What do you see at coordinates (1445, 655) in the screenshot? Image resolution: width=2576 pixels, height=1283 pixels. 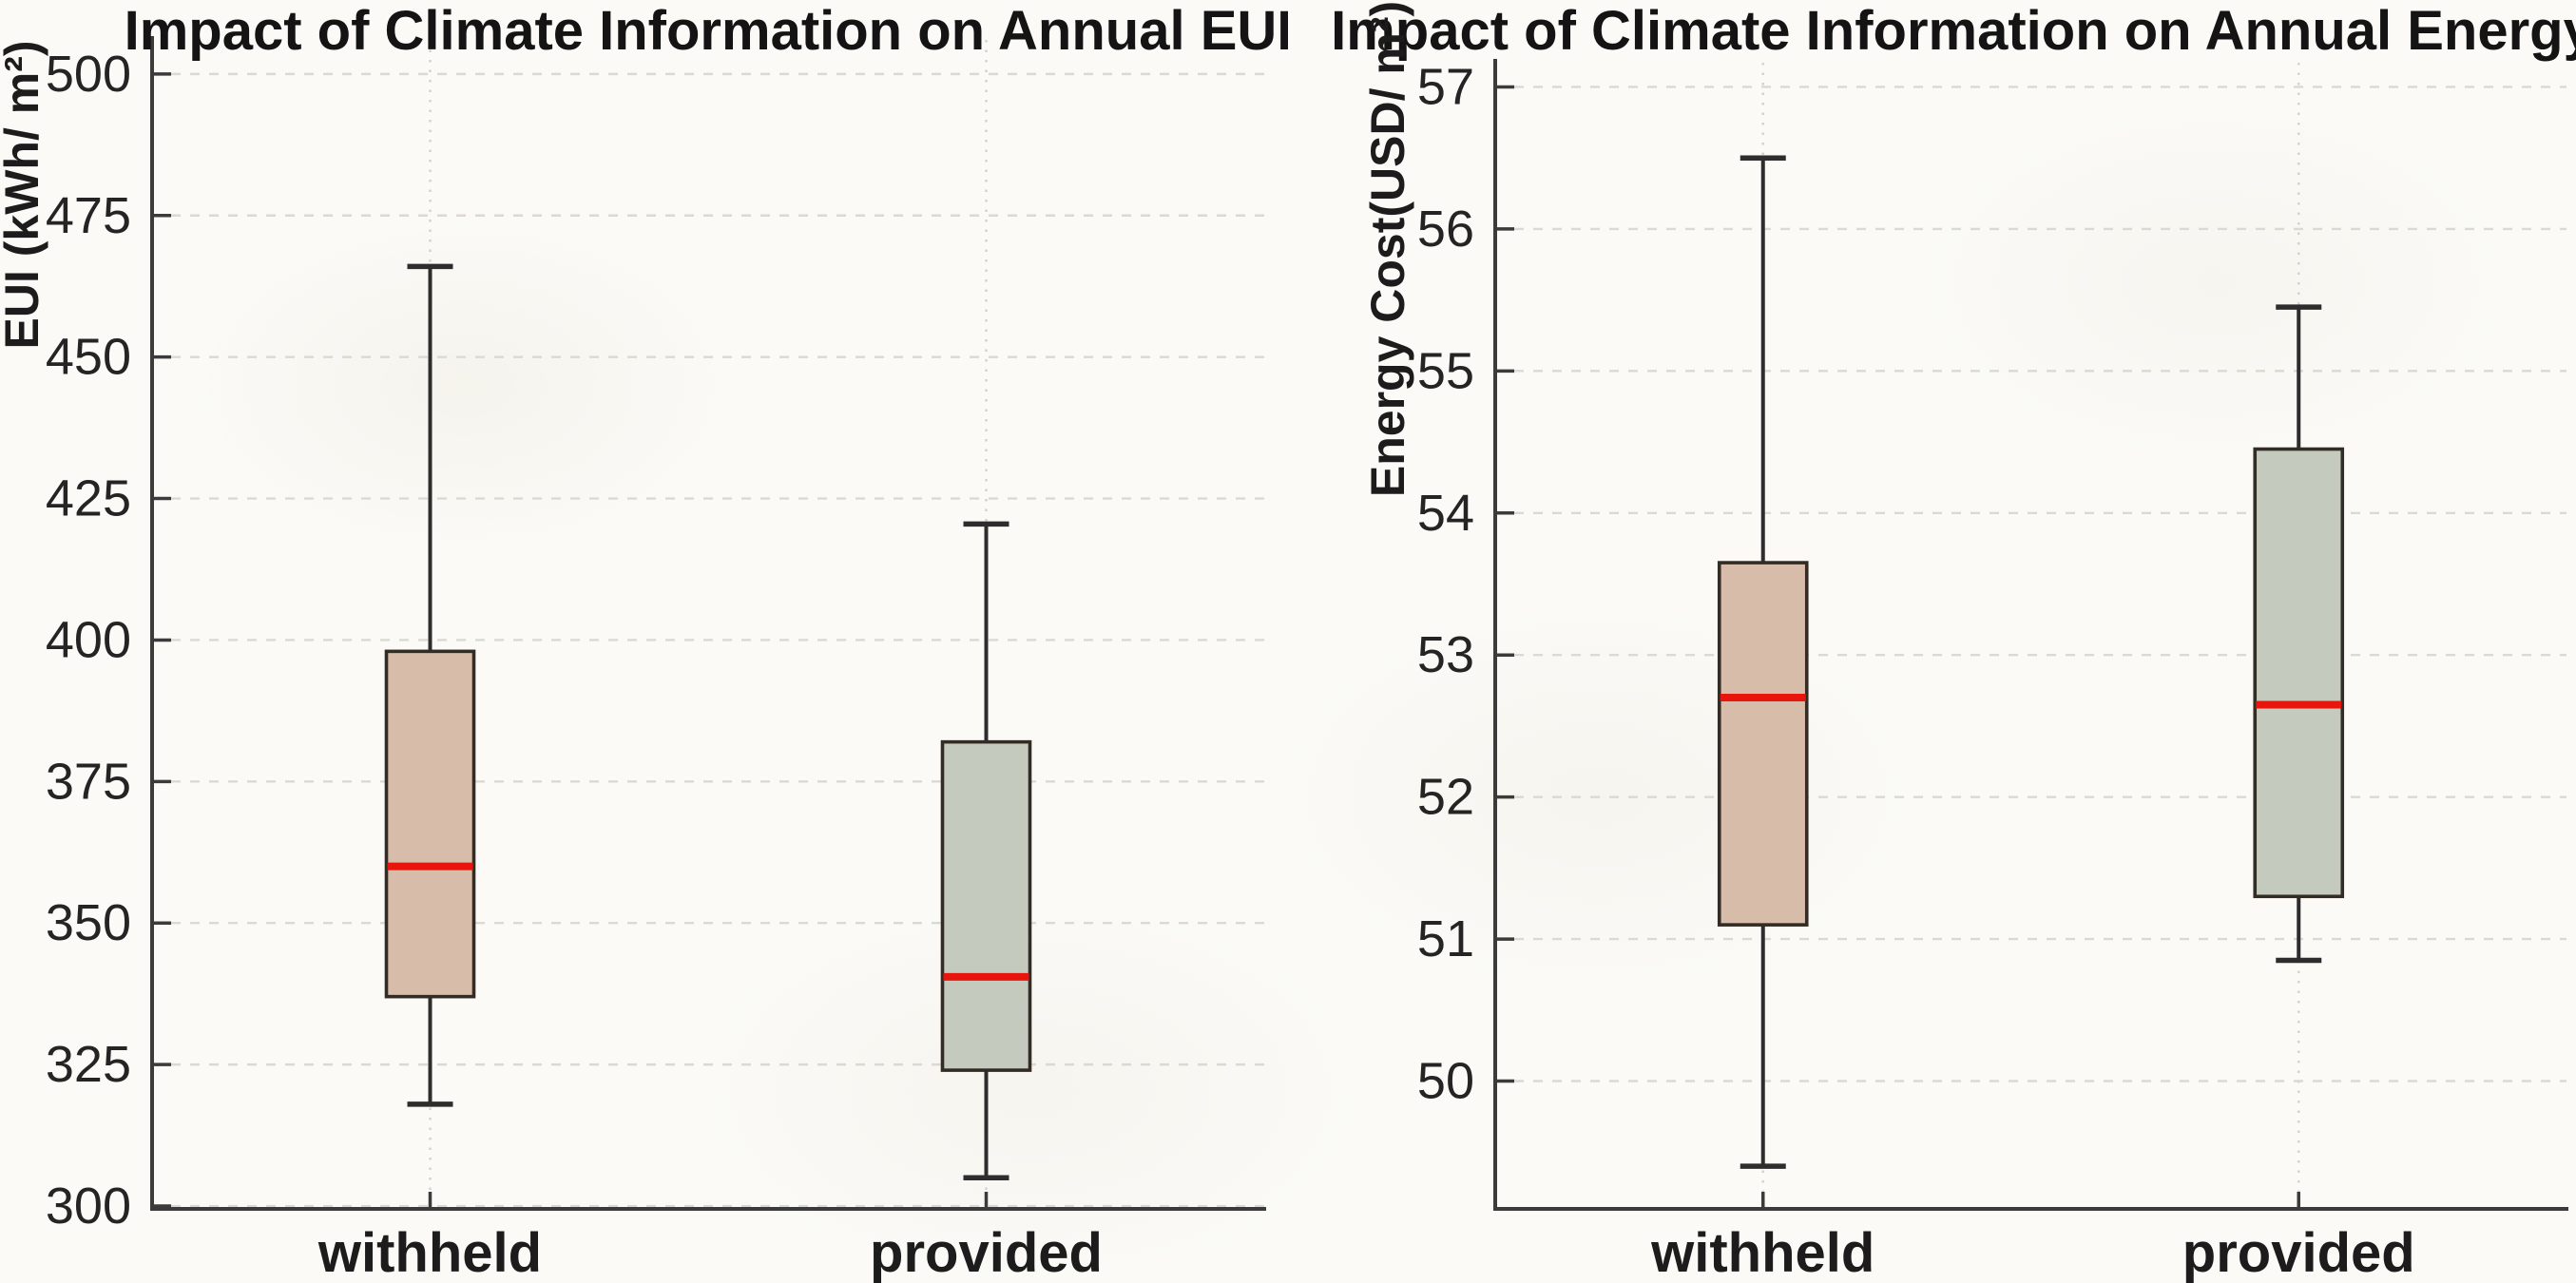 I see `y-tick-label: 53` at bounding box center [1445, 655].